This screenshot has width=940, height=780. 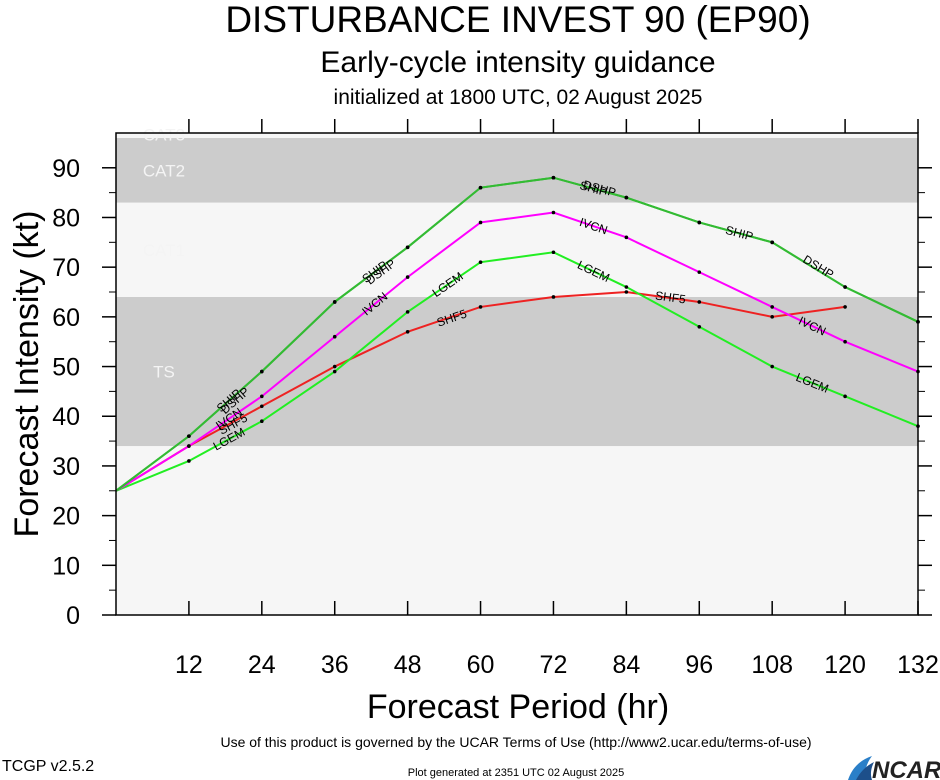 I want to click on y-tick-label: 20, so click(x=66, y=517).